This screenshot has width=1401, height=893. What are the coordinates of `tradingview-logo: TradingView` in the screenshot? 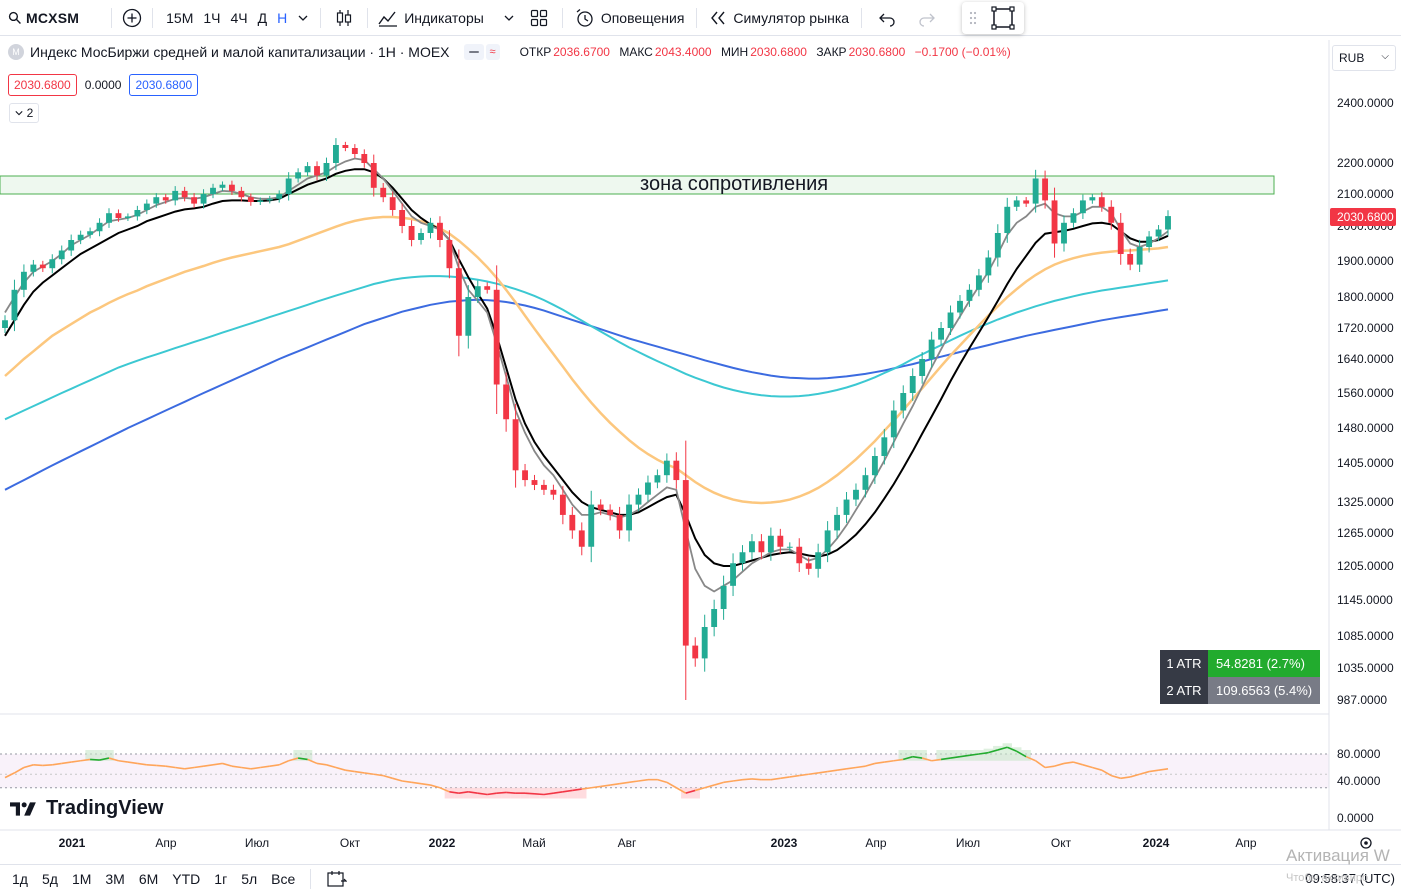 It's located at (86, 808).